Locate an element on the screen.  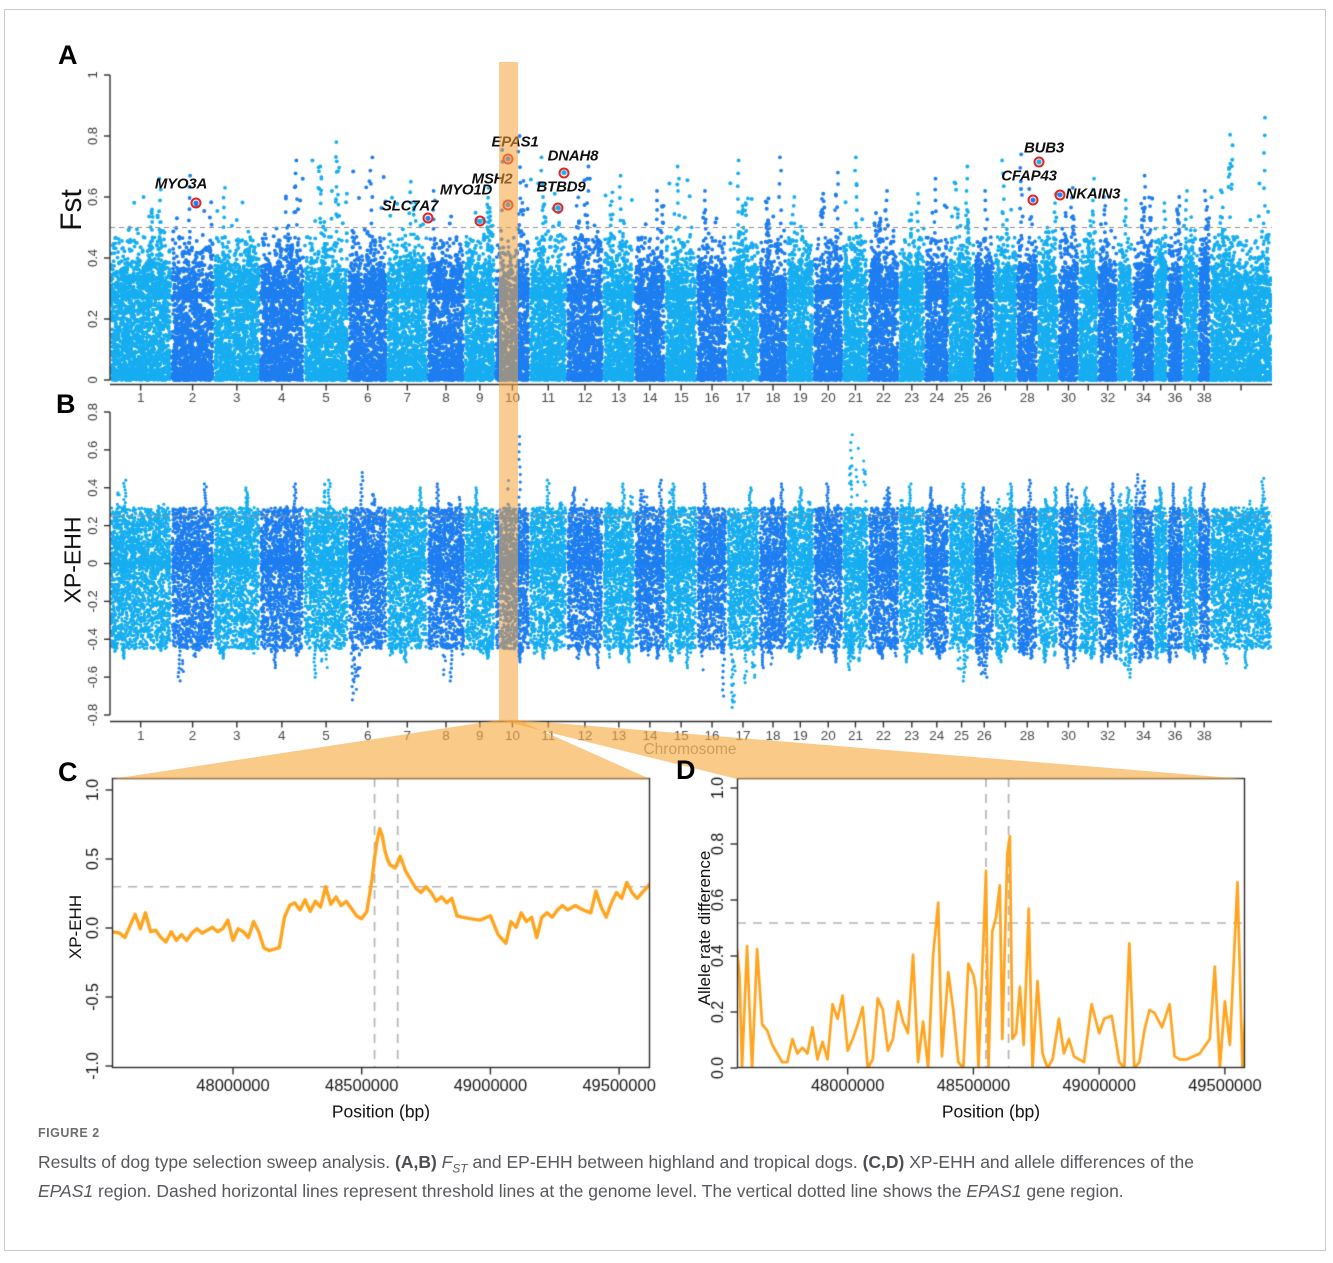
panel-b-letter: B is located at coordinates (66, 404).